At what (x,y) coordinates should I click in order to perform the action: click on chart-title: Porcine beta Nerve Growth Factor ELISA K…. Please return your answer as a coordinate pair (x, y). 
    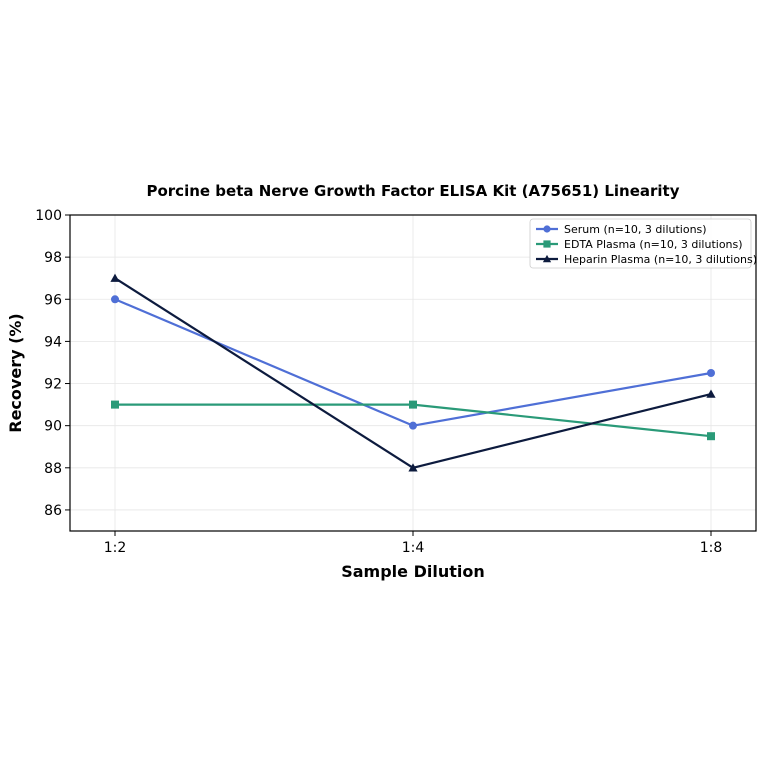
    Looking at the image, I should click on (412, 191).